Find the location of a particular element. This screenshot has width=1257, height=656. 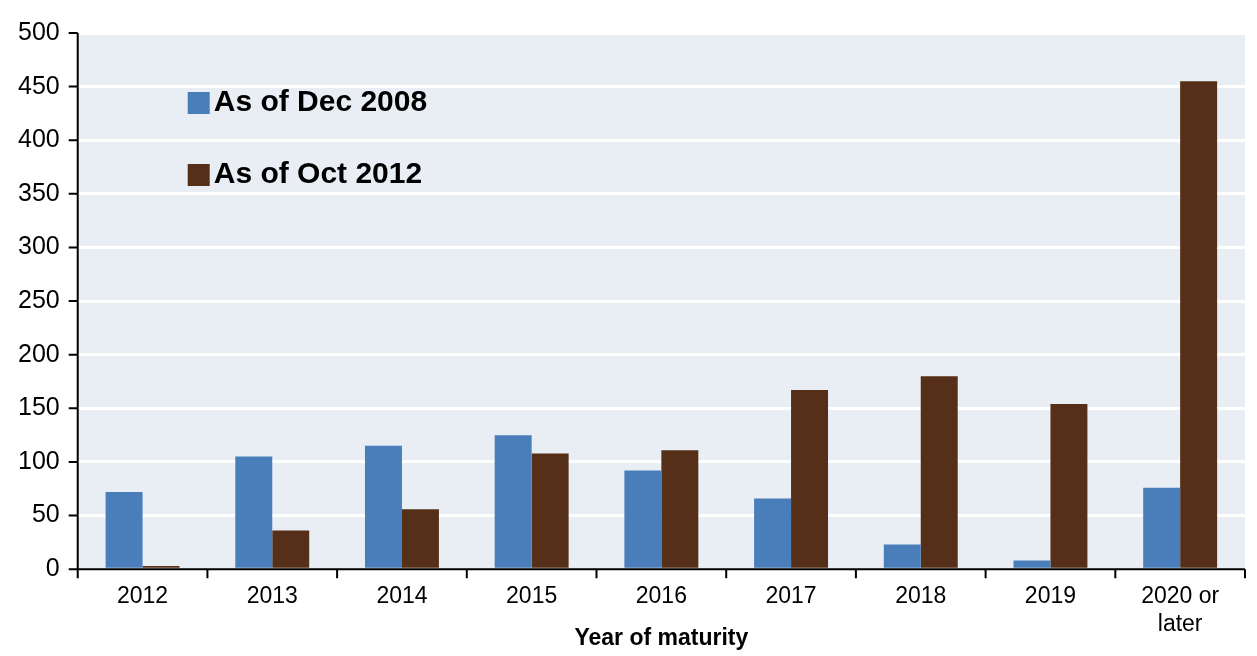

legend-label: As of Dec 2008 is located at coordinates (320, 101).